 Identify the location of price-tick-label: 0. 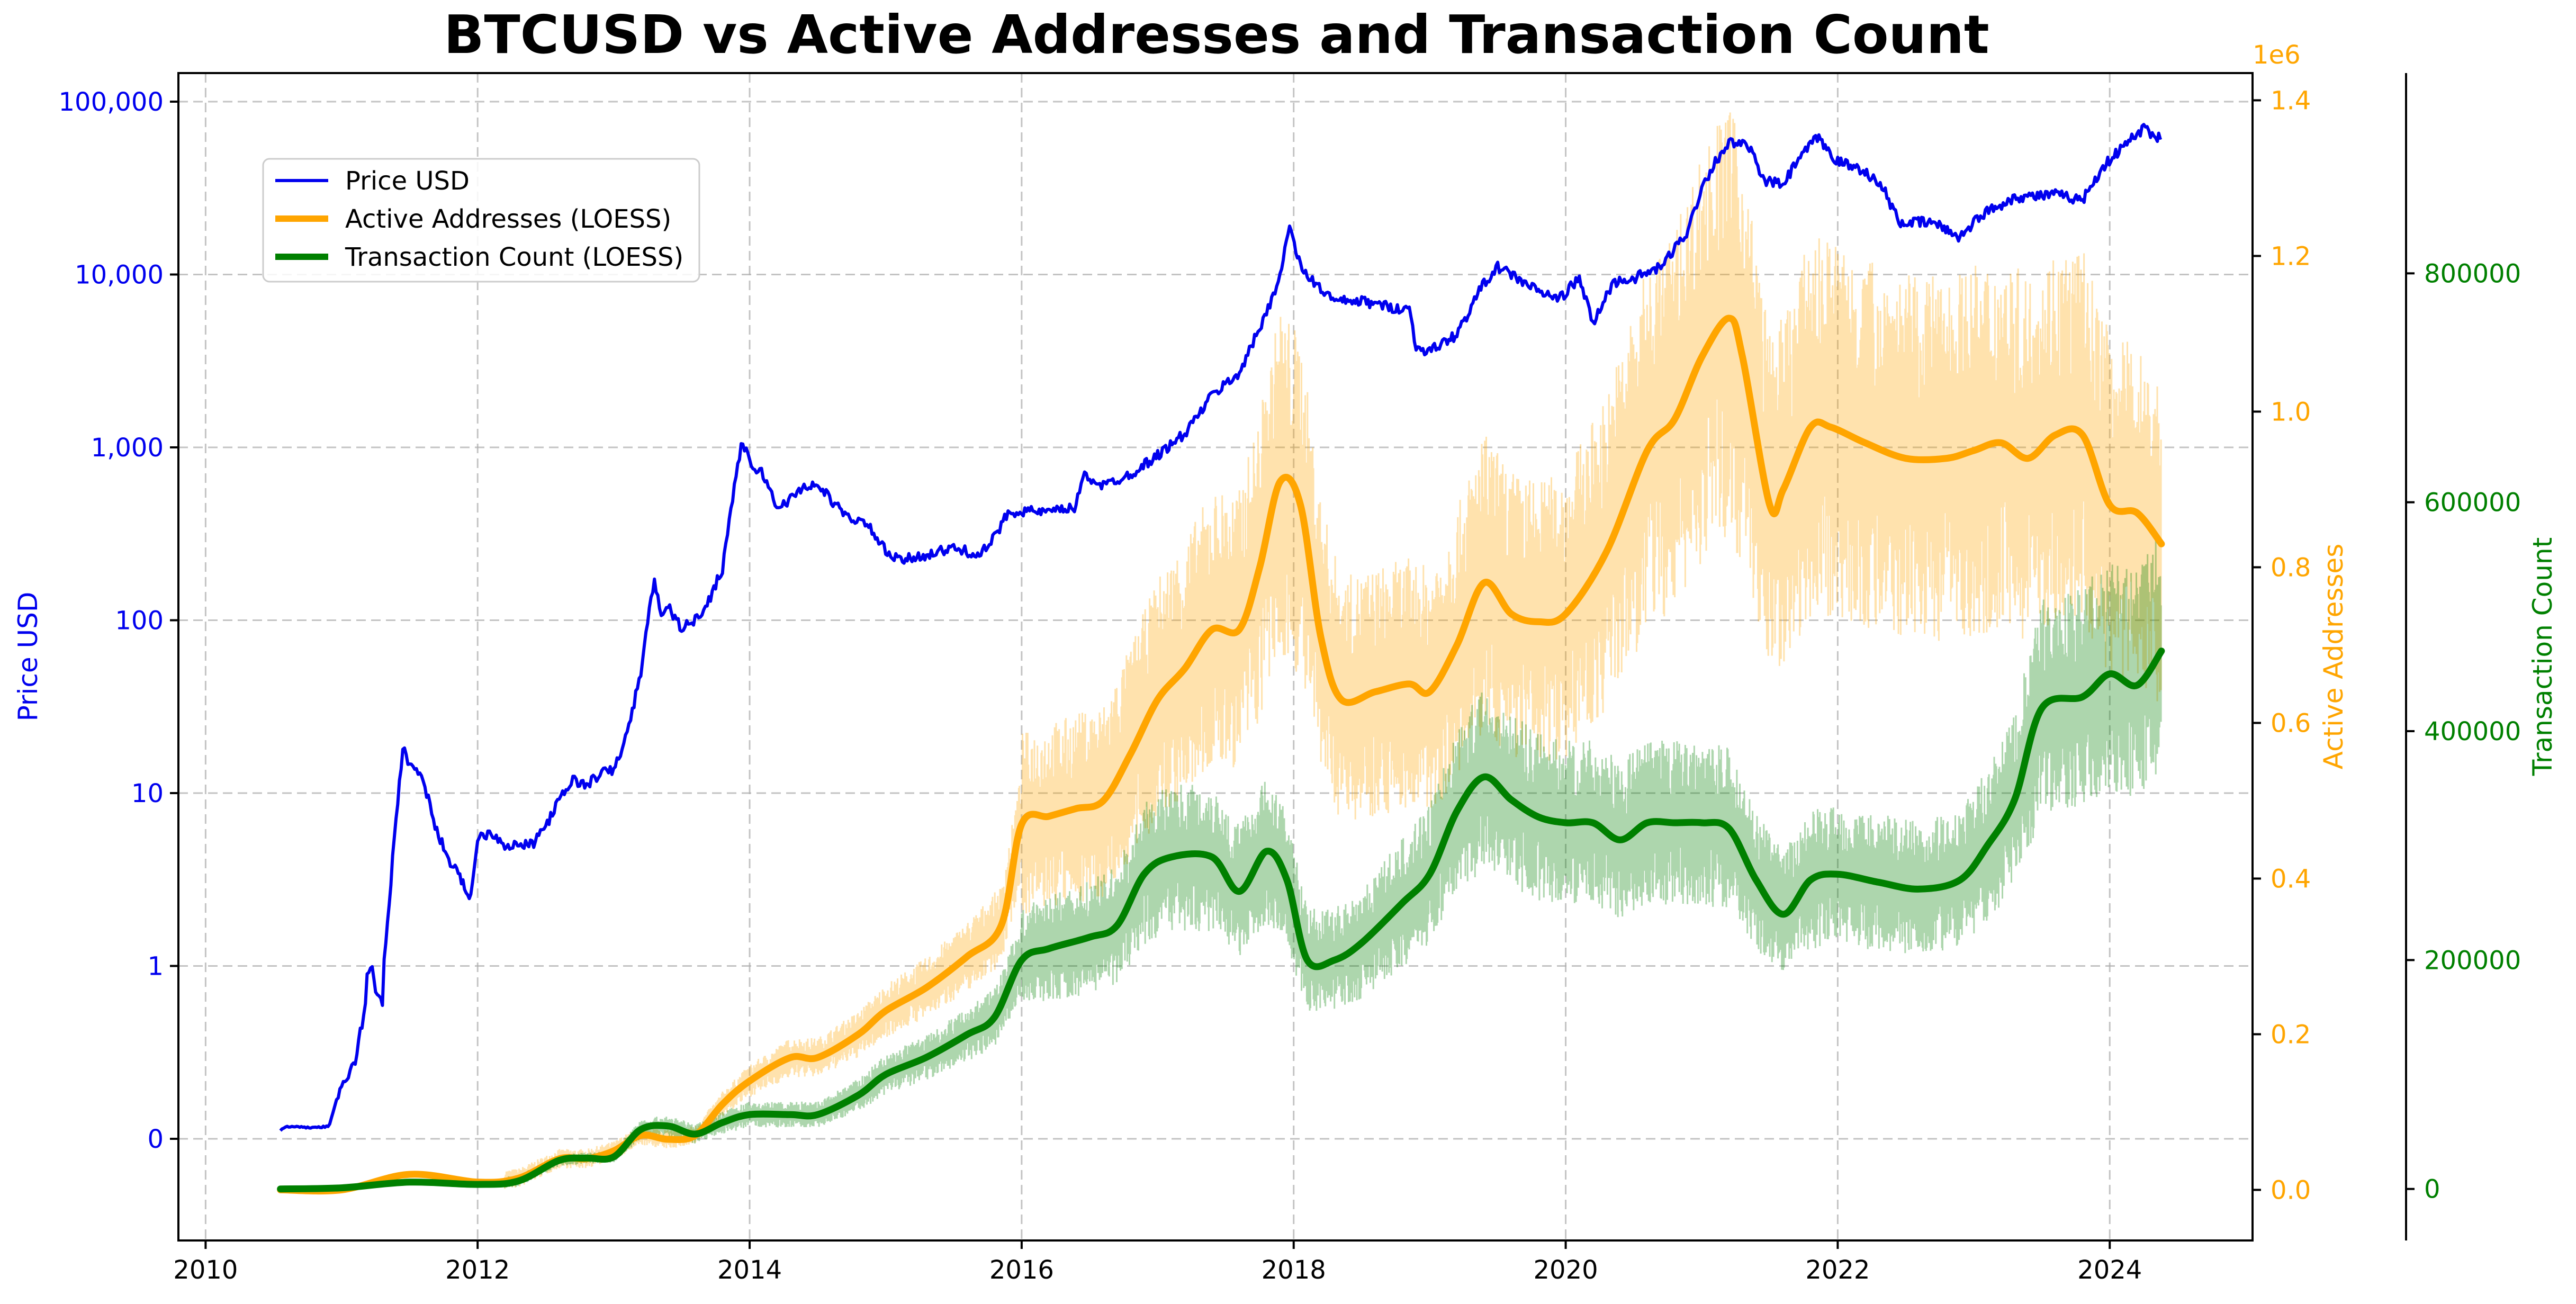
(156, 1139).